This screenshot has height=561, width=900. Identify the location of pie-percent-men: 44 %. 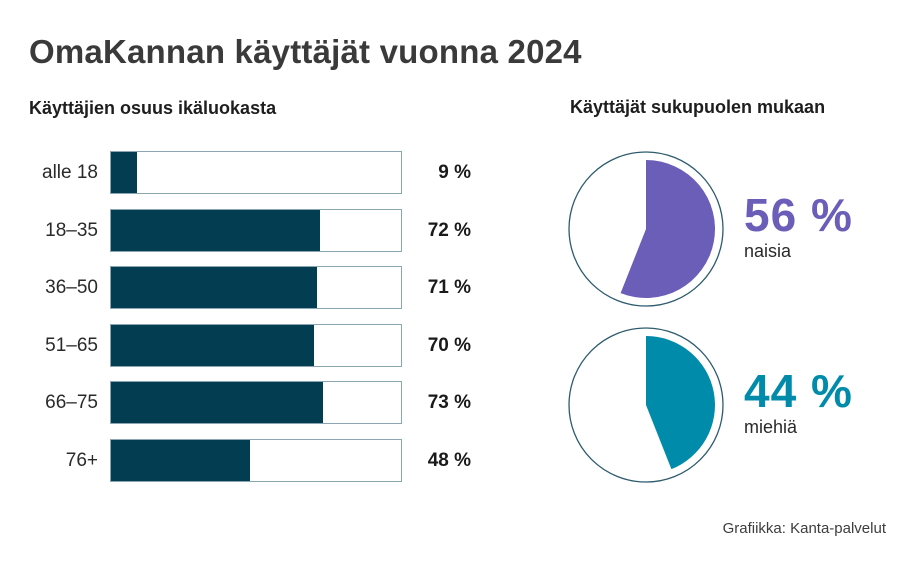
(798, 391).